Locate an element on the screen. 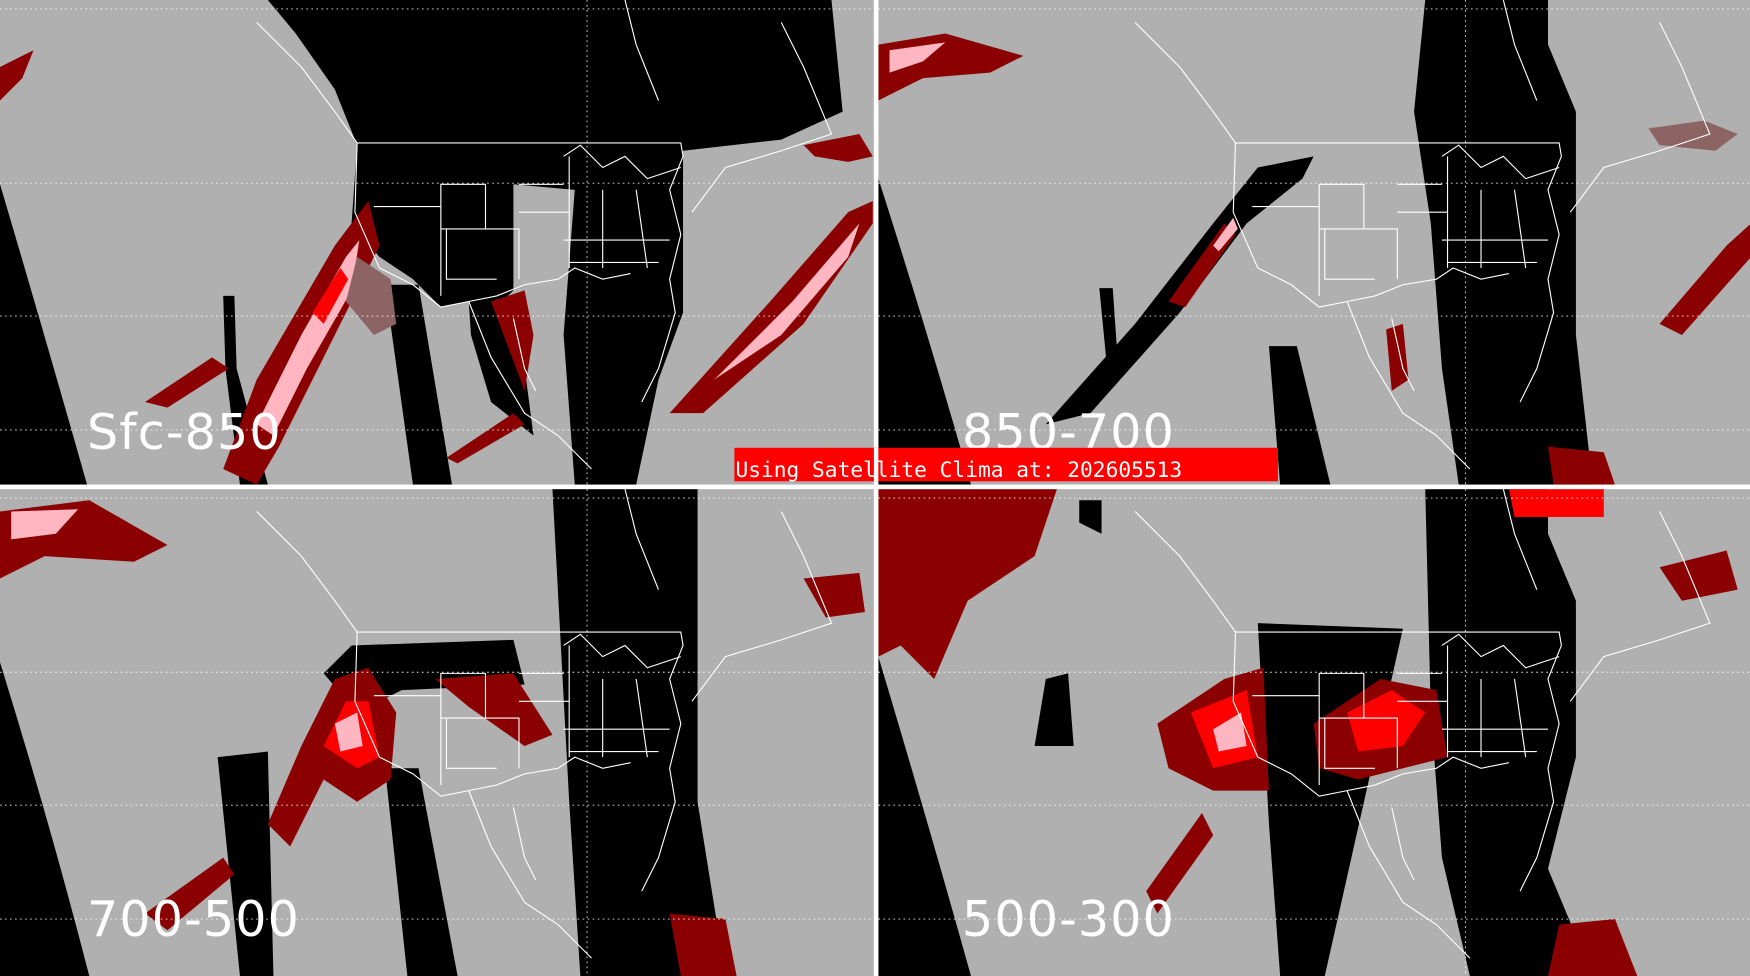  climatology-banner: Using Satellite Clima at: 202605513 is located at coordinates (1006, 465).